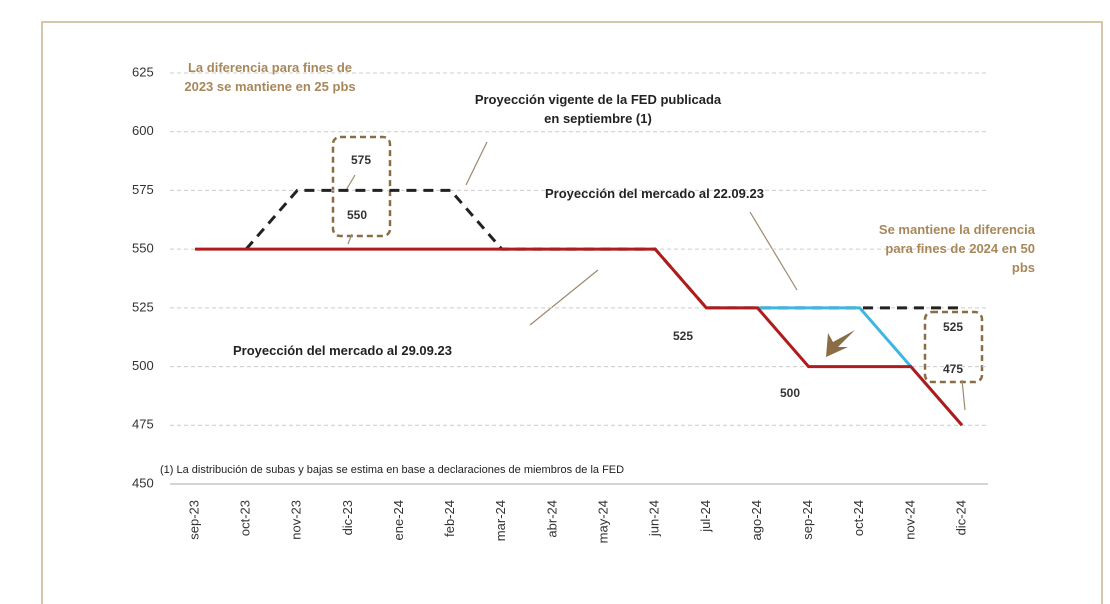 The image size is (1110, 604). What do you see at coordinates (143, 71) in the screenshot?
I see `y-tick-label: 625` at bounding box center [143, 71].